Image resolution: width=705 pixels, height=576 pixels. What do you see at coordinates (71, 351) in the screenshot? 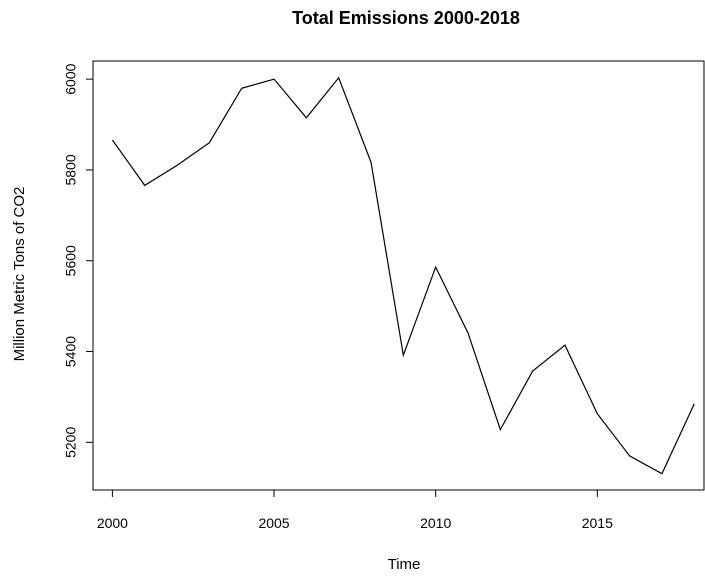
I see `y-tick-label-1: 5400` at bounding box center [71, 351].